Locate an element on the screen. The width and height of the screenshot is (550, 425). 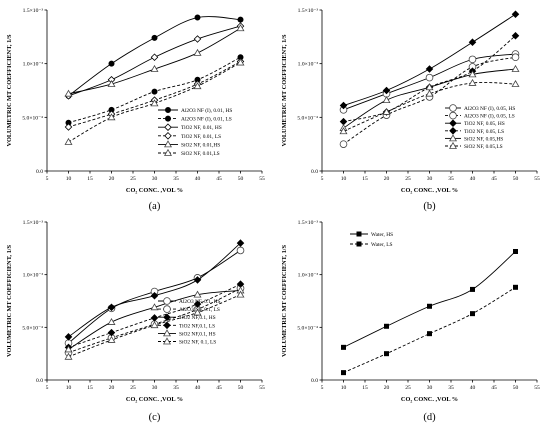
legend-entry: TiO2 NF, 0.01, HS is located at coordinates (201, 128).